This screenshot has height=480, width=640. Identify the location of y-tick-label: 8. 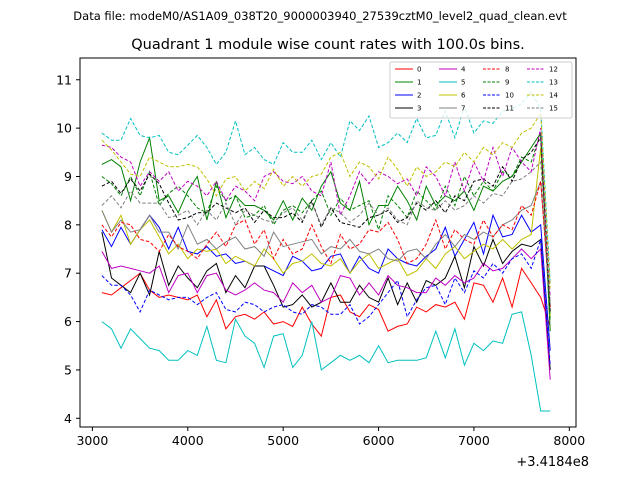
(68, 224).